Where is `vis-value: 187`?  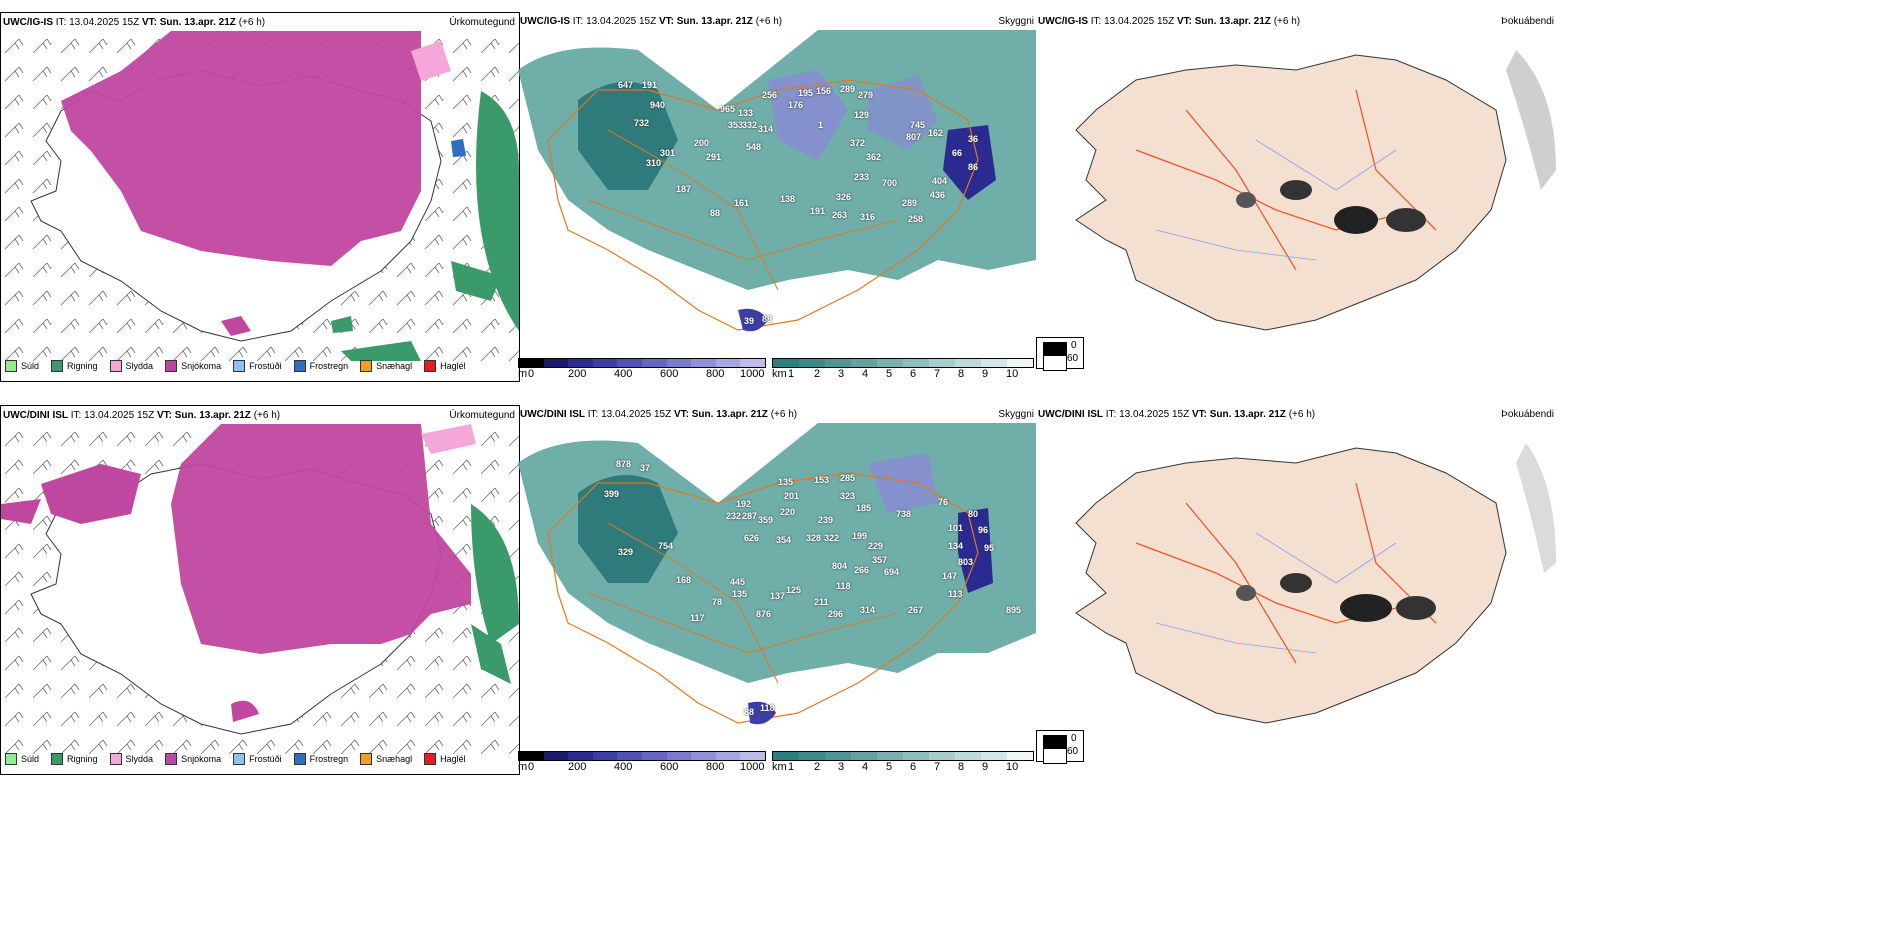
vis-value: 187 is located at coordinates (684, 189).